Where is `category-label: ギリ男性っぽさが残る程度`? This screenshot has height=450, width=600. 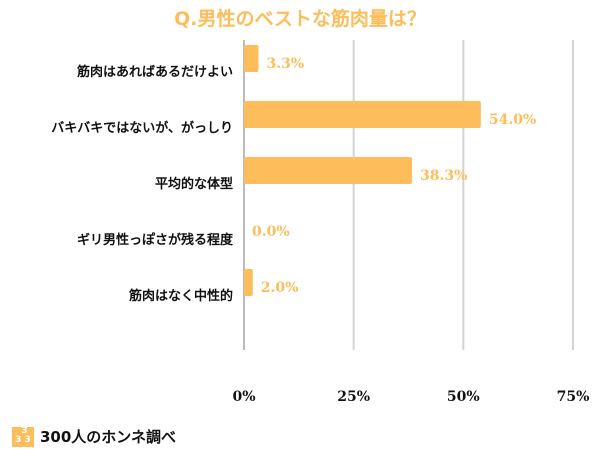 category-label: ギリ男性っぽさが残る程度 is located at coordinates (155, 240).